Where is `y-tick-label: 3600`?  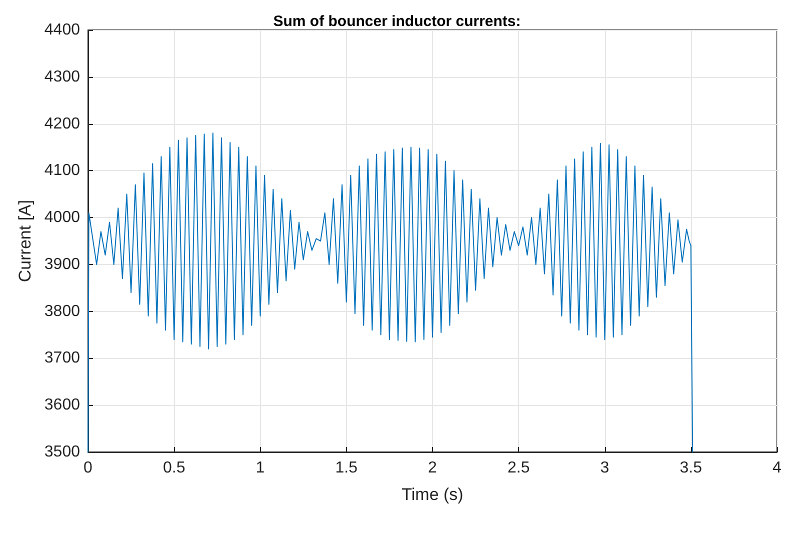
y-tick-label: 3600 is located at coordinates (62, 405).